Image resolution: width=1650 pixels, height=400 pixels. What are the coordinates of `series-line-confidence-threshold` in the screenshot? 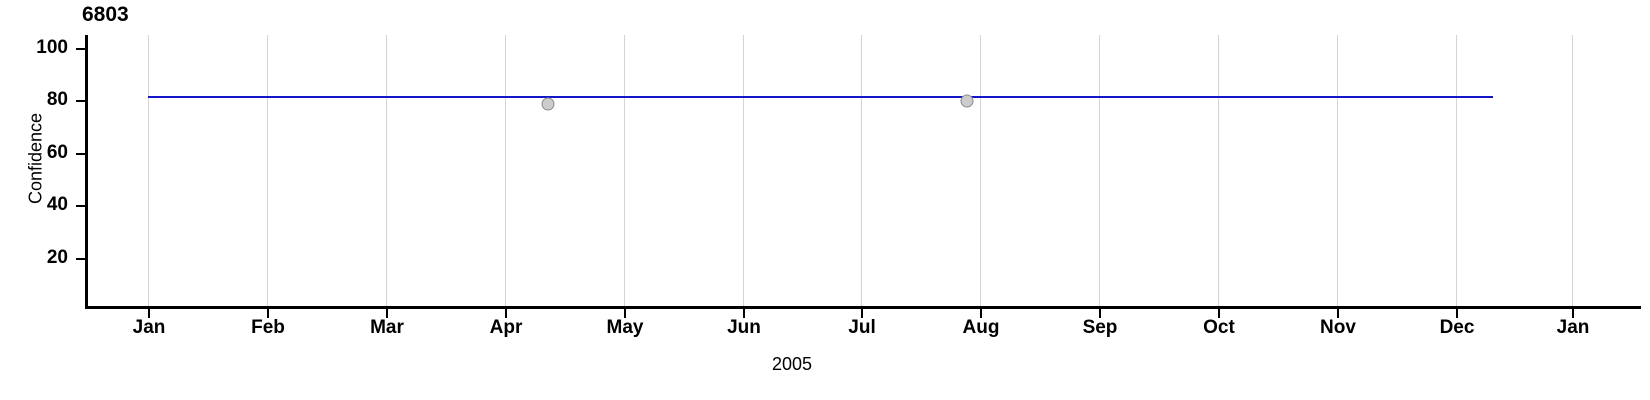 It's located at (820, 97).